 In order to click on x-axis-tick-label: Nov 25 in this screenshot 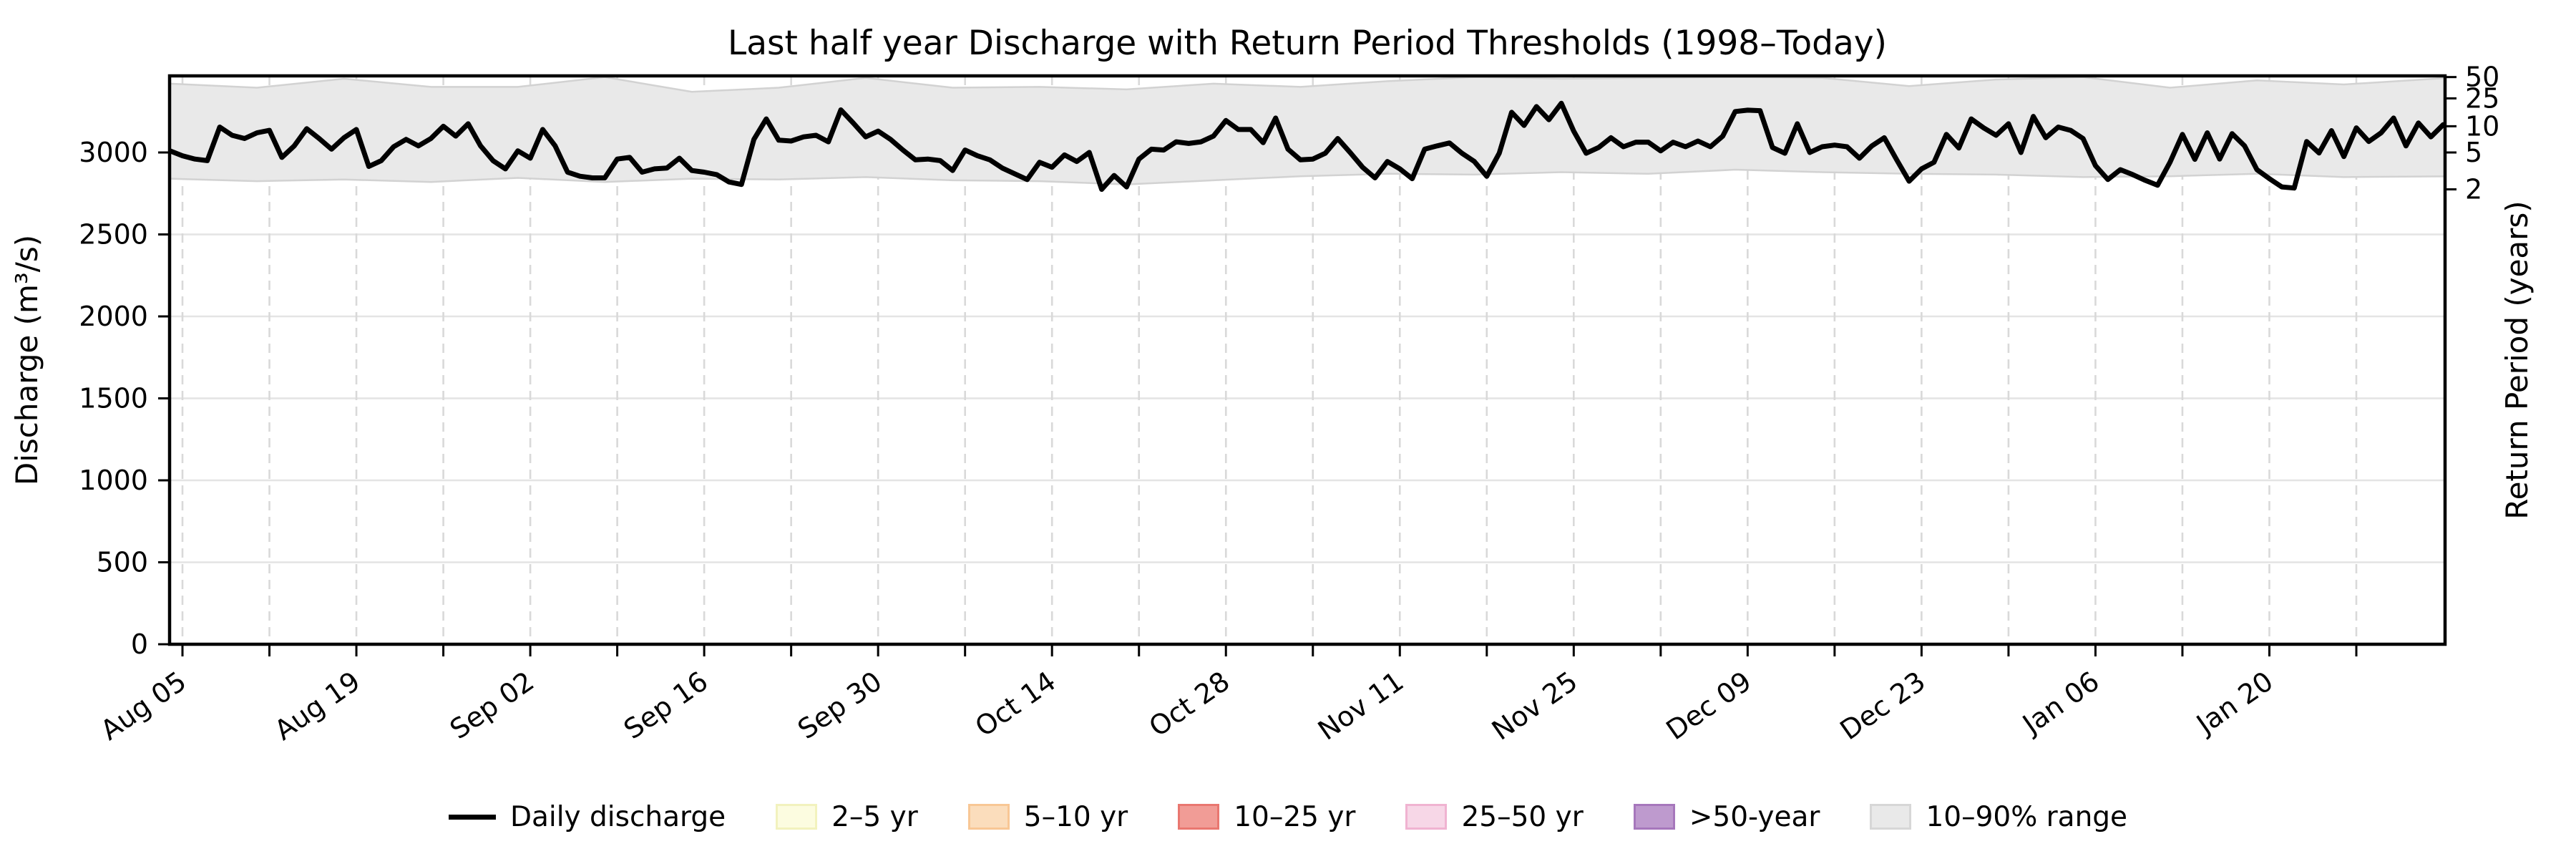, I will do `click(1535, 705)`.